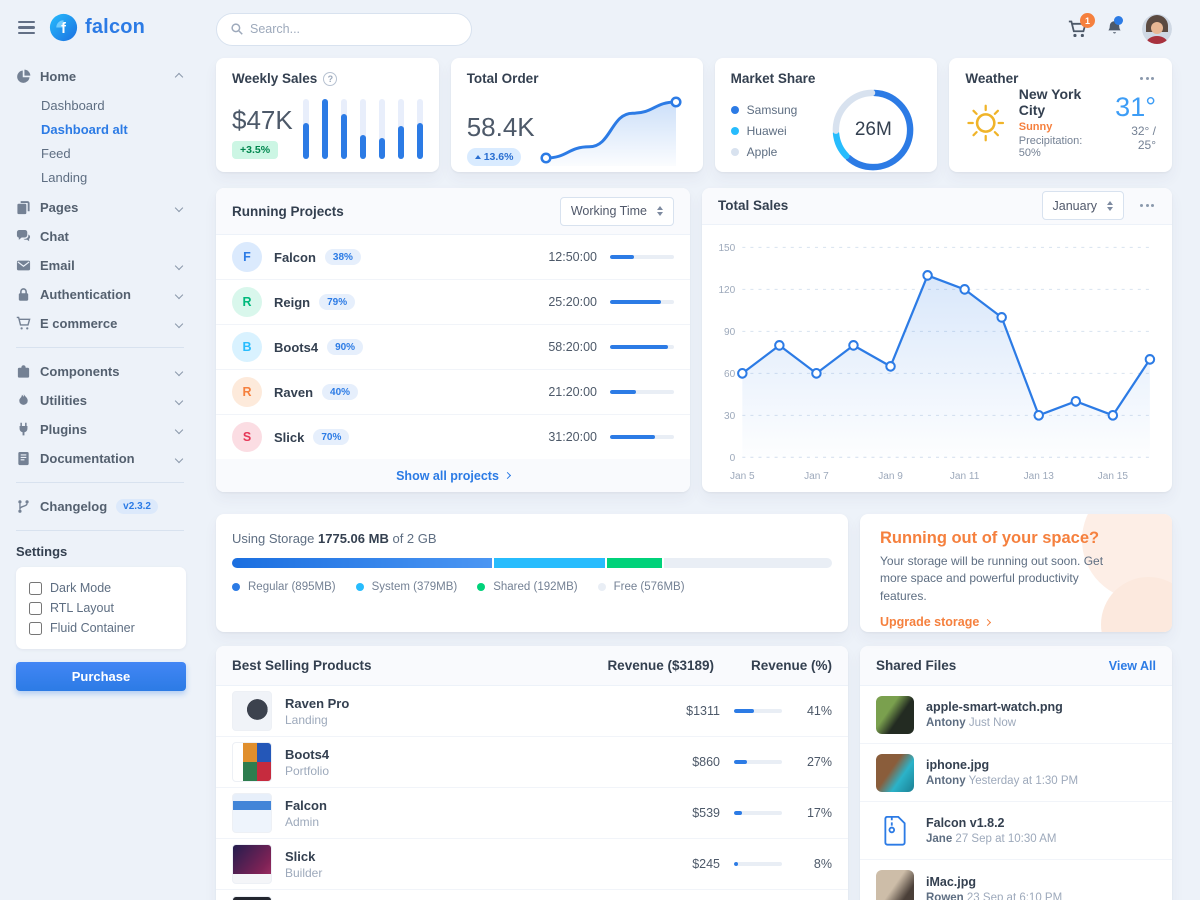  What do you see at coordinates (101, 236) in the screenshot?
I see `sidebar-item-chat: Chat` at bounding box center [101, 236].